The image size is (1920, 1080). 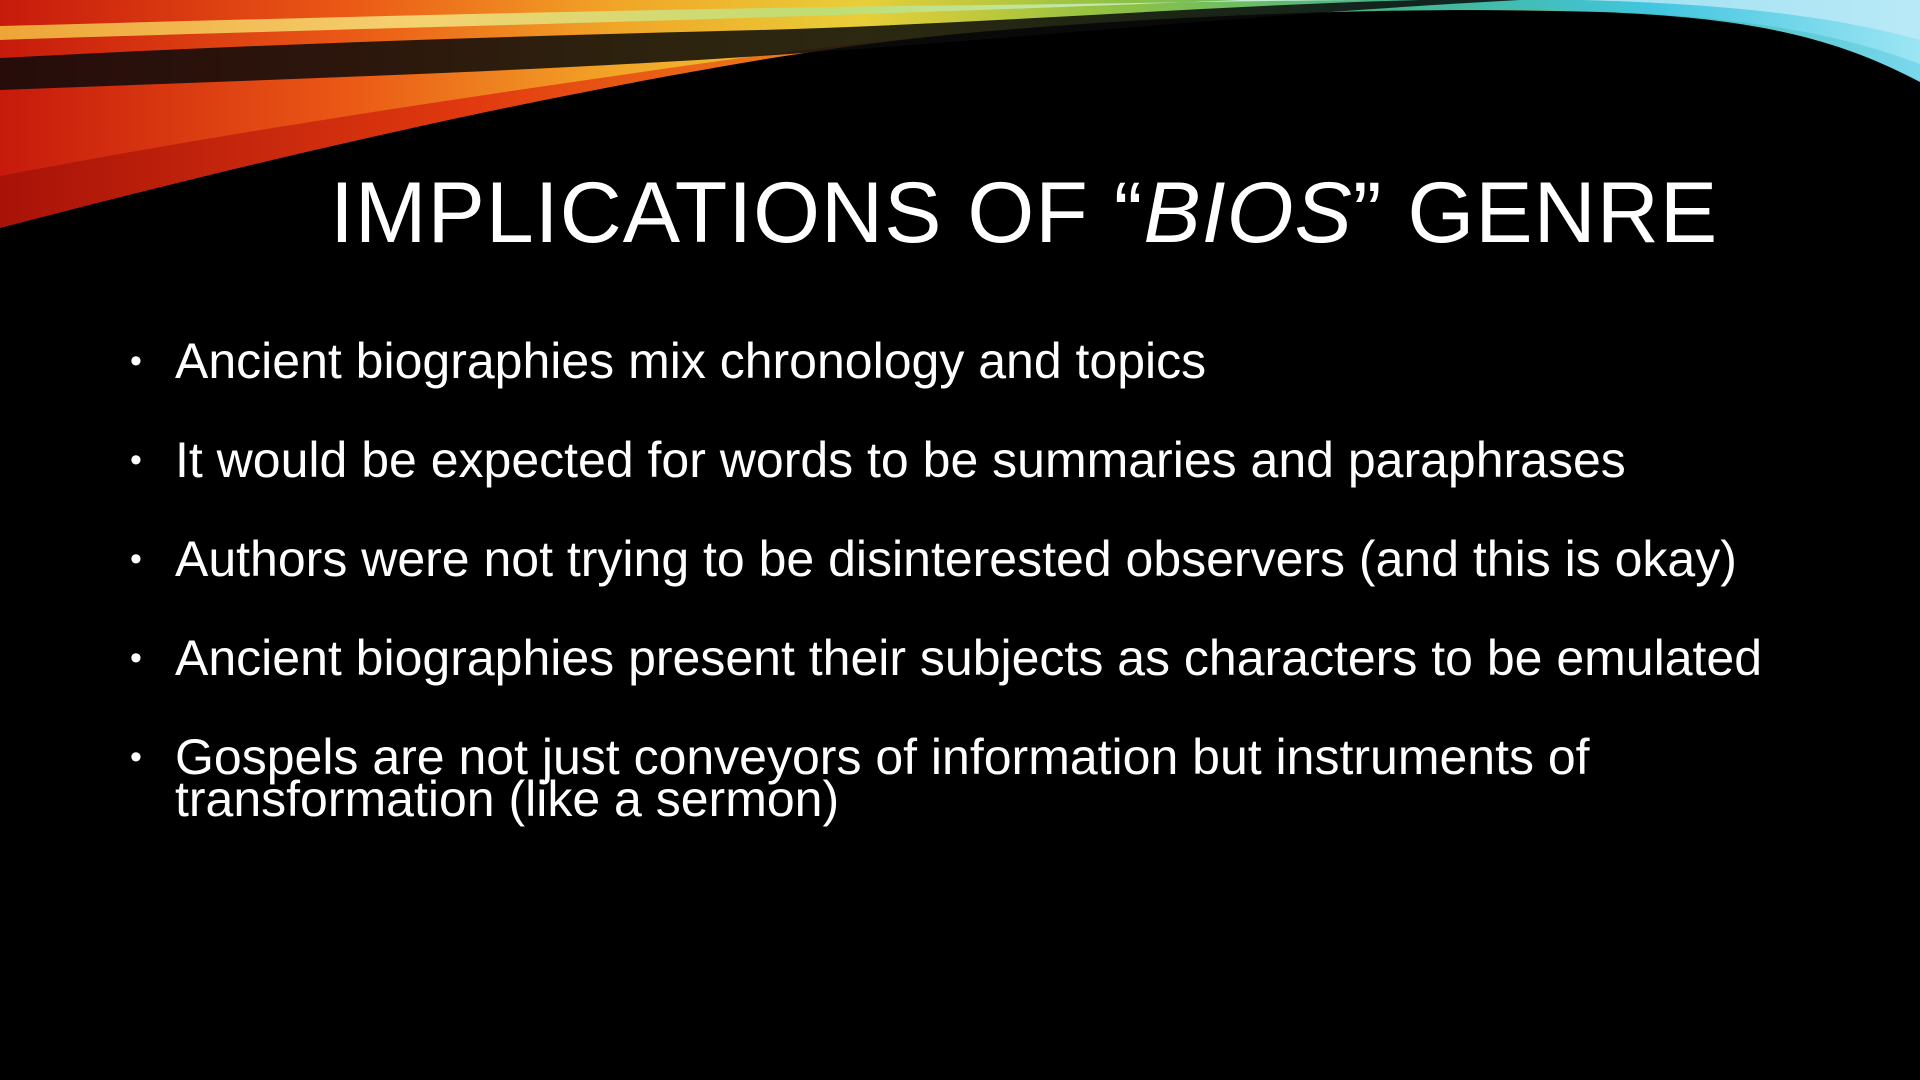 I want to click on title-suffix: ” GENRE, so click(x=1535, y=213).